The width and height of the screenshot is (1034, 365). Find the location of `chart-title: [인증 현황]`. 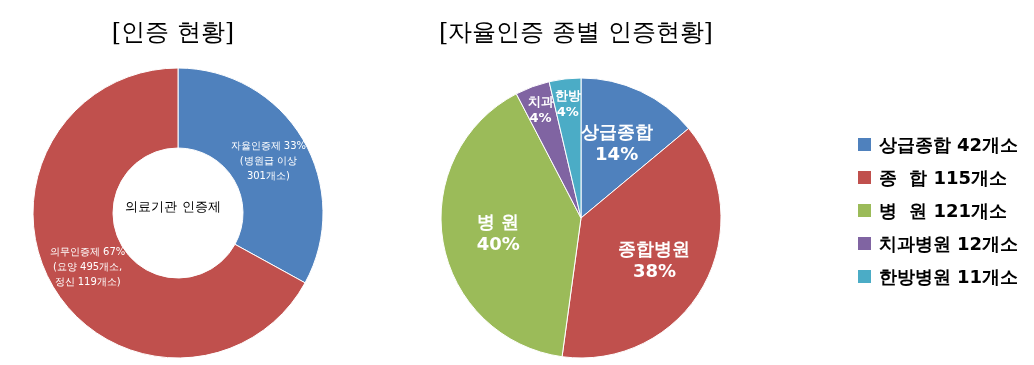

chart-title: [인증 현황] is located at coordinates (173, 32).